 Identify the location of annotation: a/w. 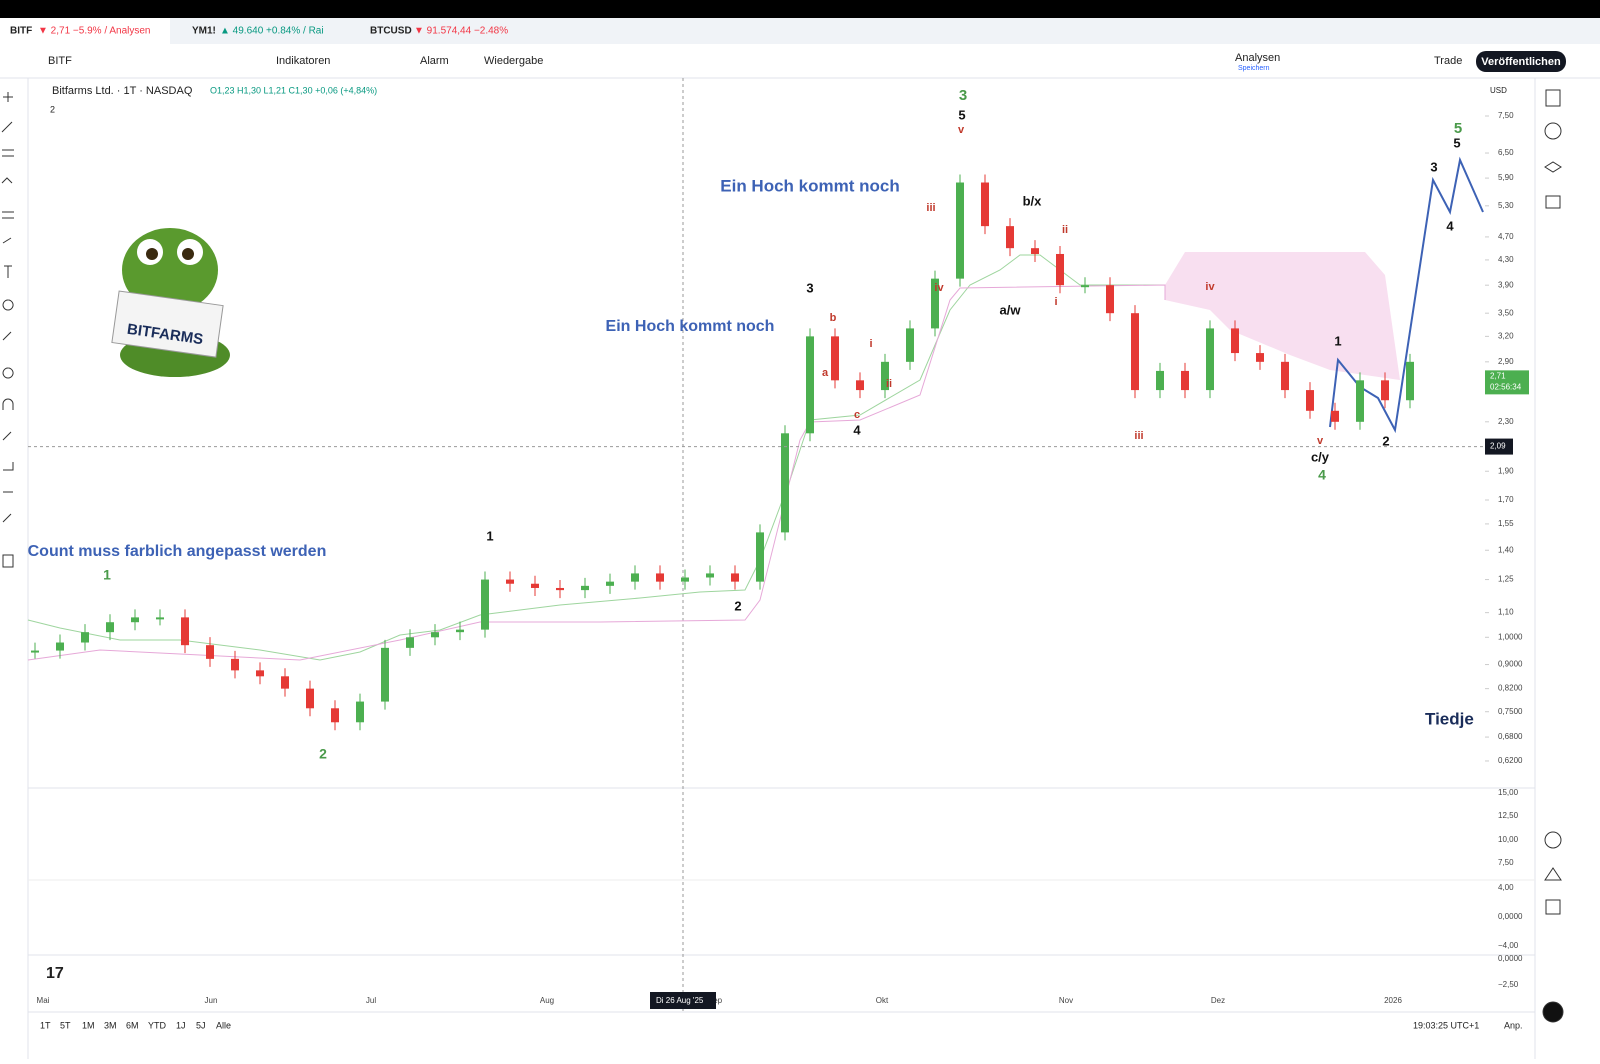
(1011, 309).